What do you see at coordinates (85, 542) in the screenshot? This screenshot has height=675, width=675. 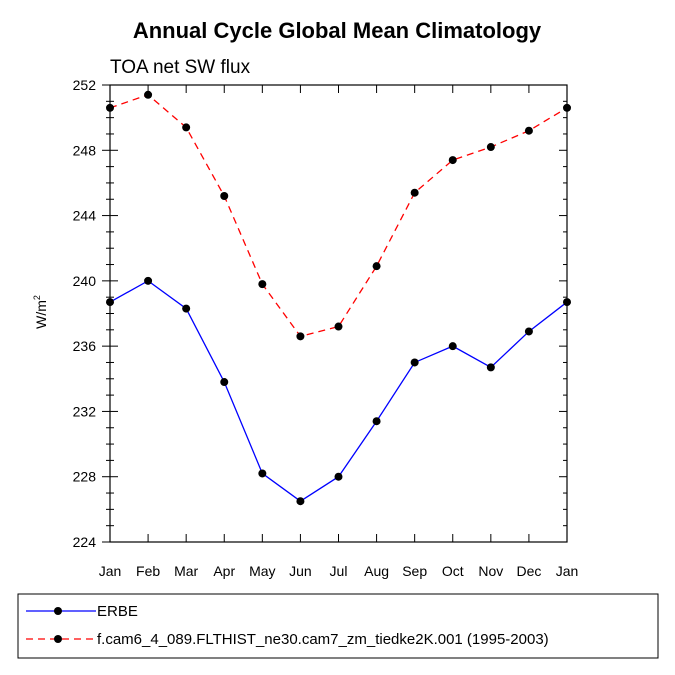 I see `y-tick-label: 224` at bounding box center [85, 542].